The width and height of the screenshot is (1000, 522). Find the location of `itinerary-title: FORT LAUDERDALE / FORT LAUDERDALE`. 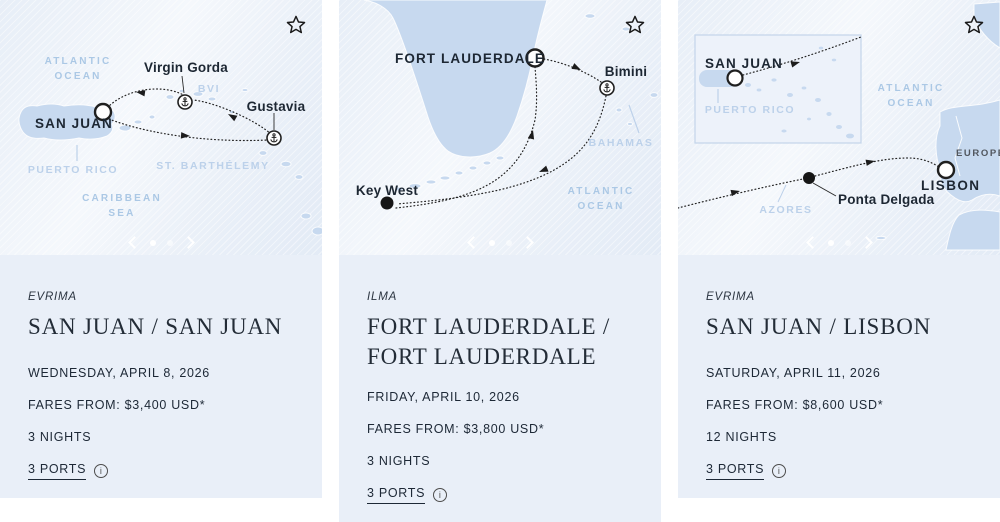

itinerary-title: FORT LAUDERDALE / FORT LAUDERDALE is located at coordinates (489, 341).